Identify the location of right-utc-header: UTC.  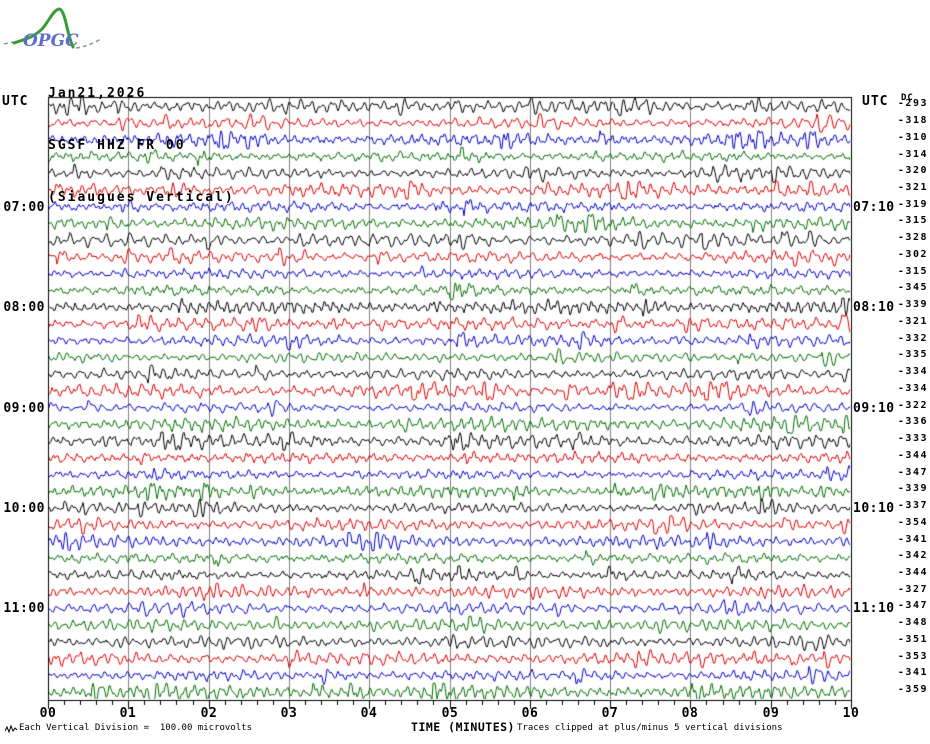
(875, 101).